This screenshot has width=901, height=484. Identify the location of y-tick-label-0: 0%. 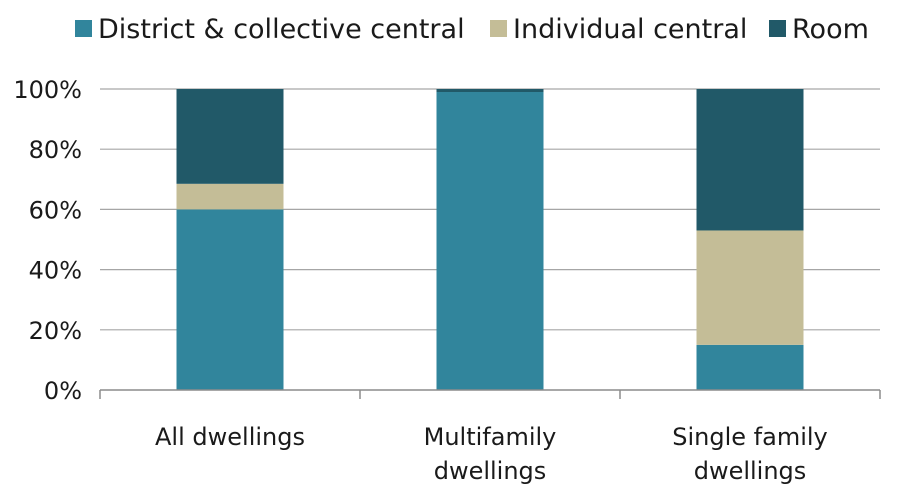
(63, 391).